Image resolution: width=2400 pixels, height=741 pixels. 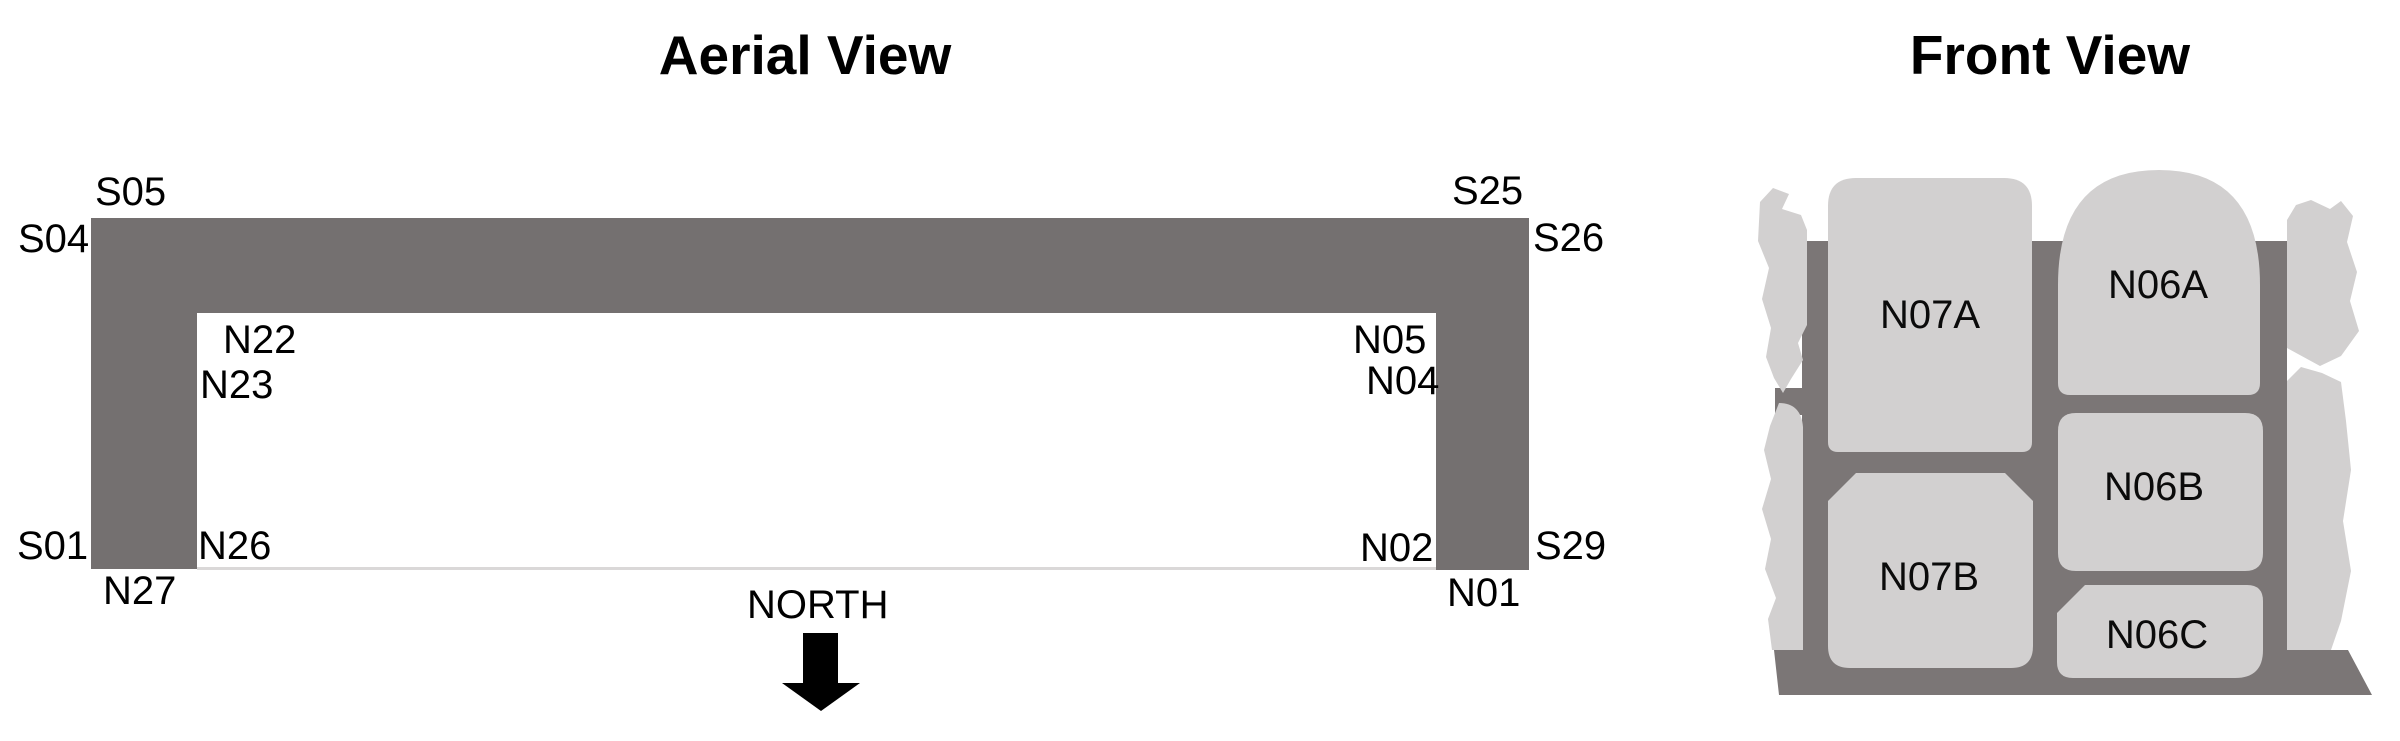 What do you see at coordinates (2157, 635) in the screenshot?
I see `label-panel-n06c: N06C` at bounding box center [2157, 635].